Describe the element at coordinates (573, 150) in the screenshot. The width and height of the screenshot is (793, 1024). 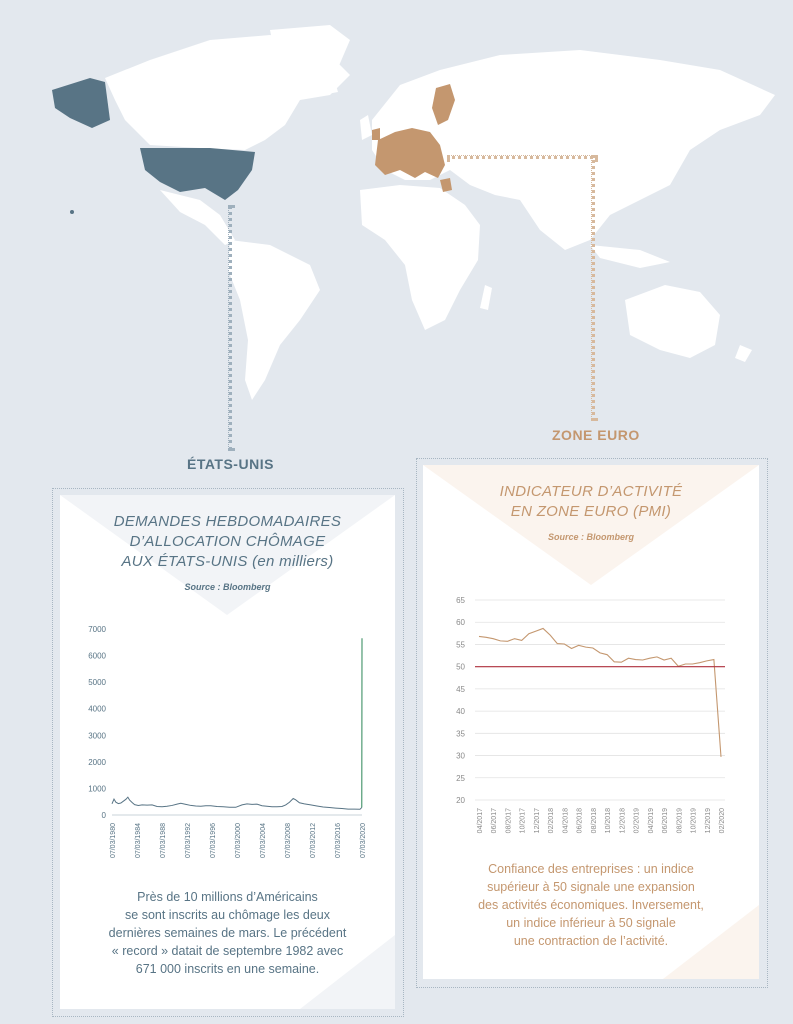
I see `map-eurasia` at that location.